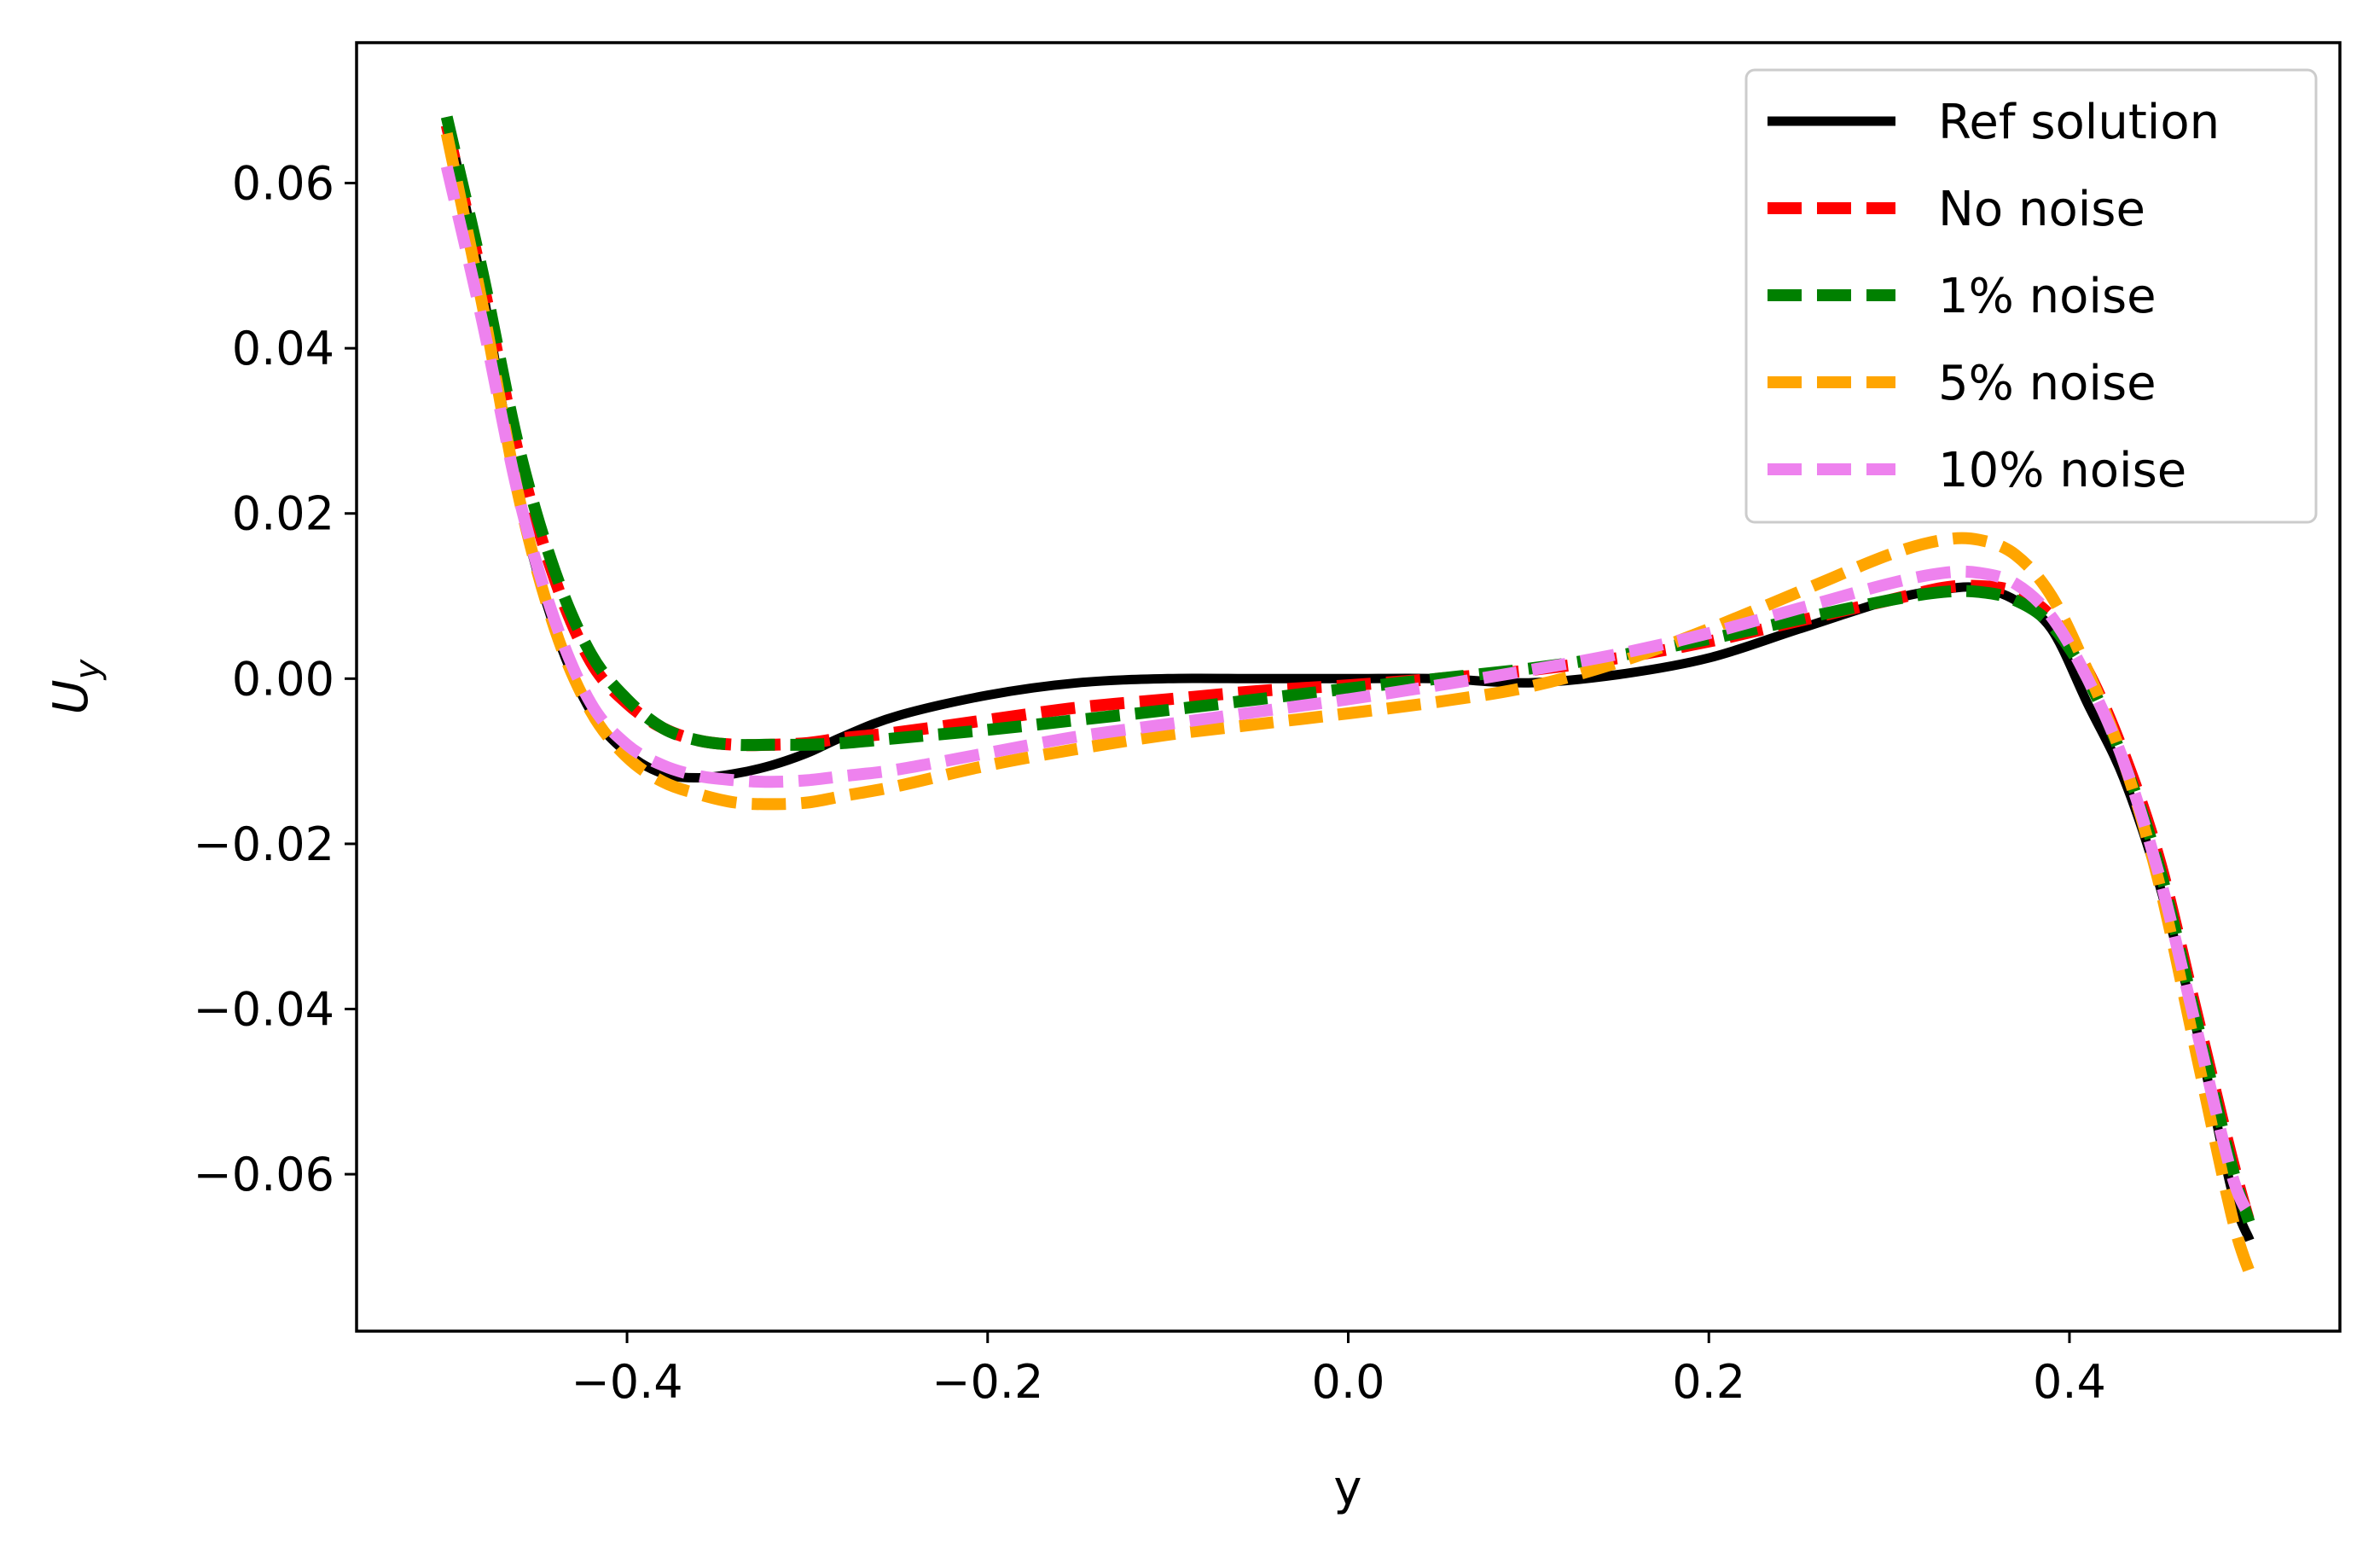 The height and width of the screenshot is (1553, 2380). I want to click on legend-label-1pct-noise: 1% noise, so click(2047, 296).